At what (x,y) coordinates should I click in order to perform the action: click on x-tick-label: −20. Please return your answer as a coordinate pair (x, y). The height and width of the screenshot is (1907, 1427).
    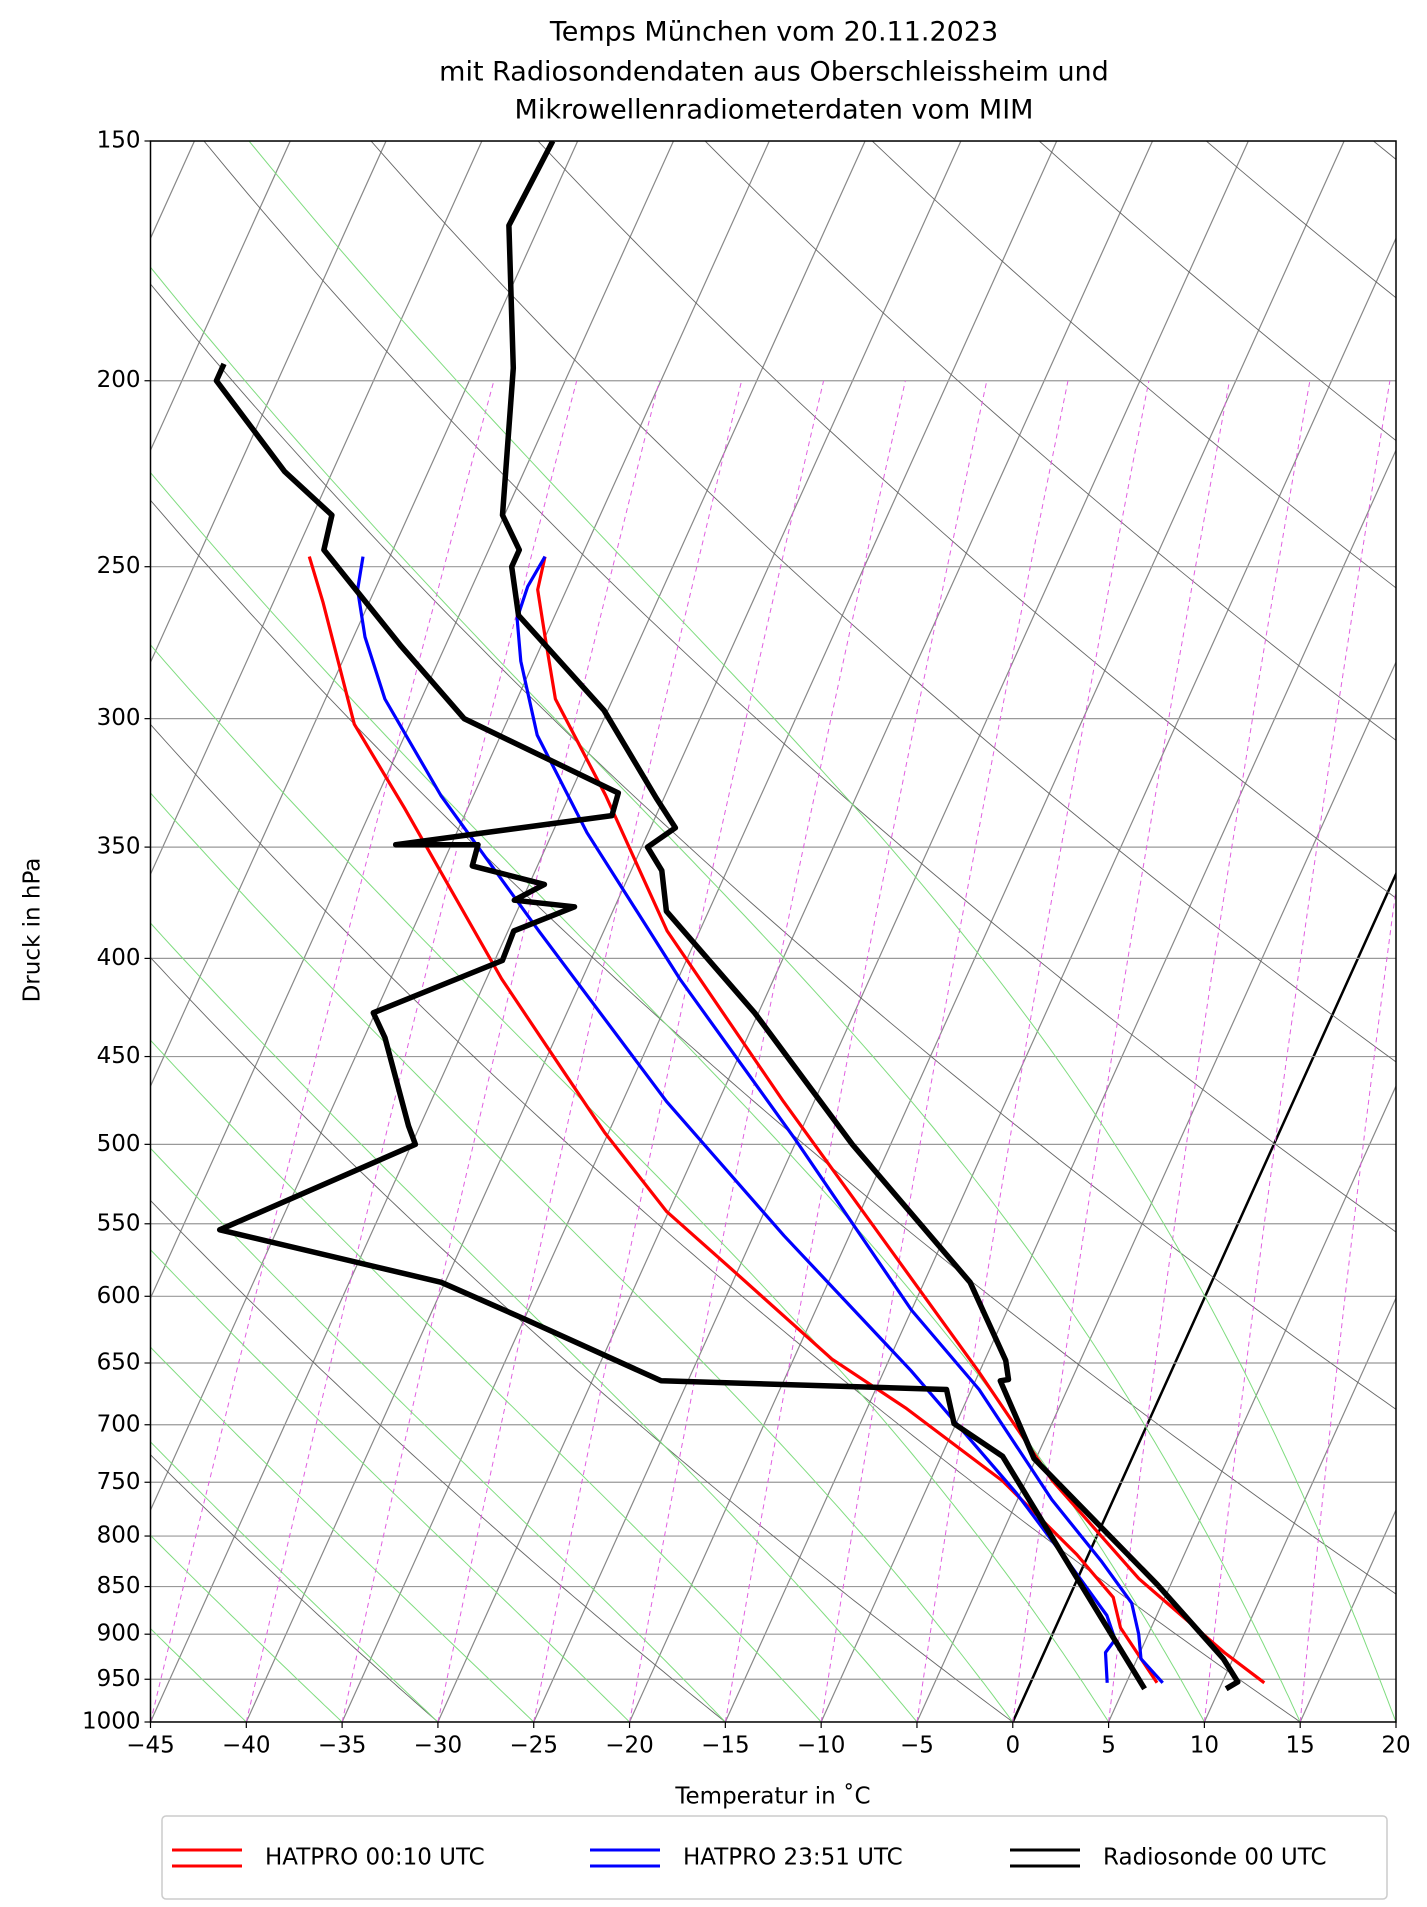
    Looking at the image, I should click on (629, 1746).